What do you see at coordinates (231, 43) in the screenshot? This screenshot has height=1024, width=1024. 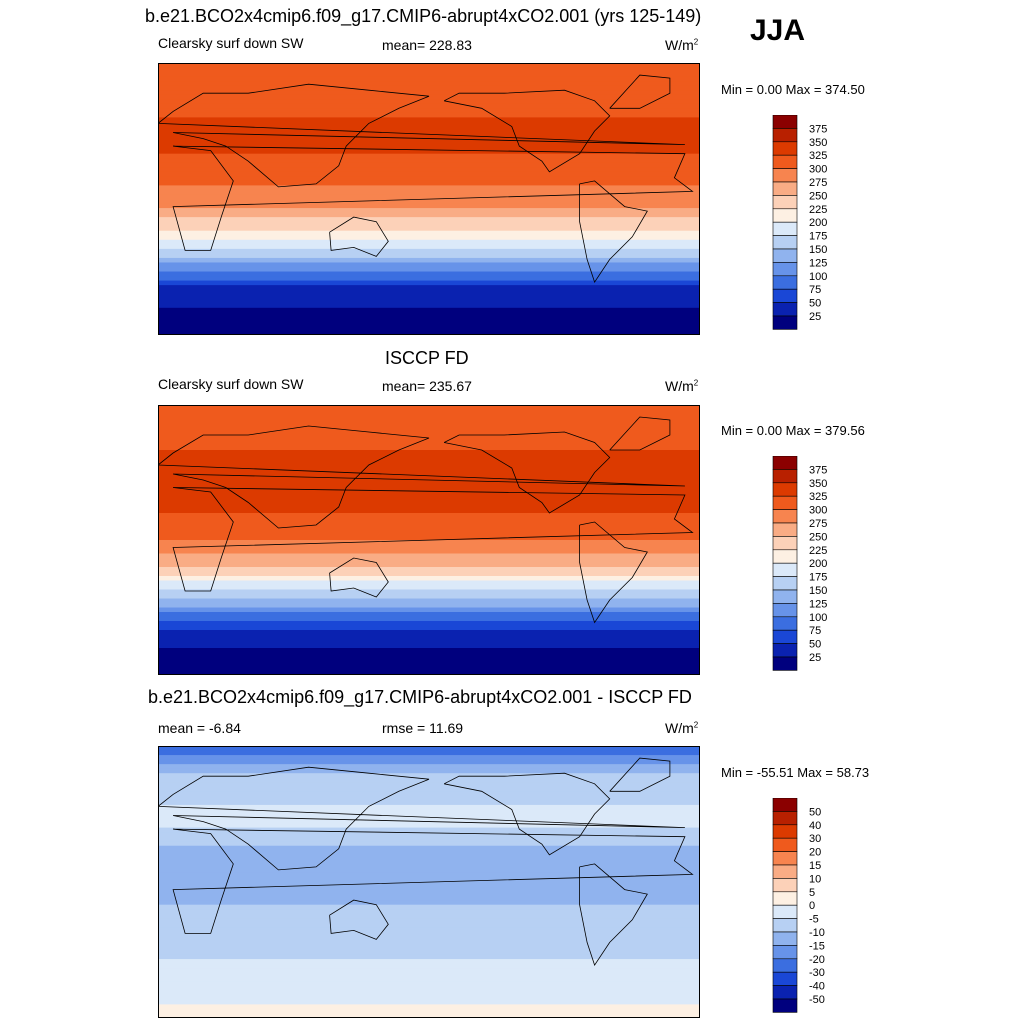 I see `panel-1-variable-label: Clearsky surf down SW` at bounding box center [231, 43].